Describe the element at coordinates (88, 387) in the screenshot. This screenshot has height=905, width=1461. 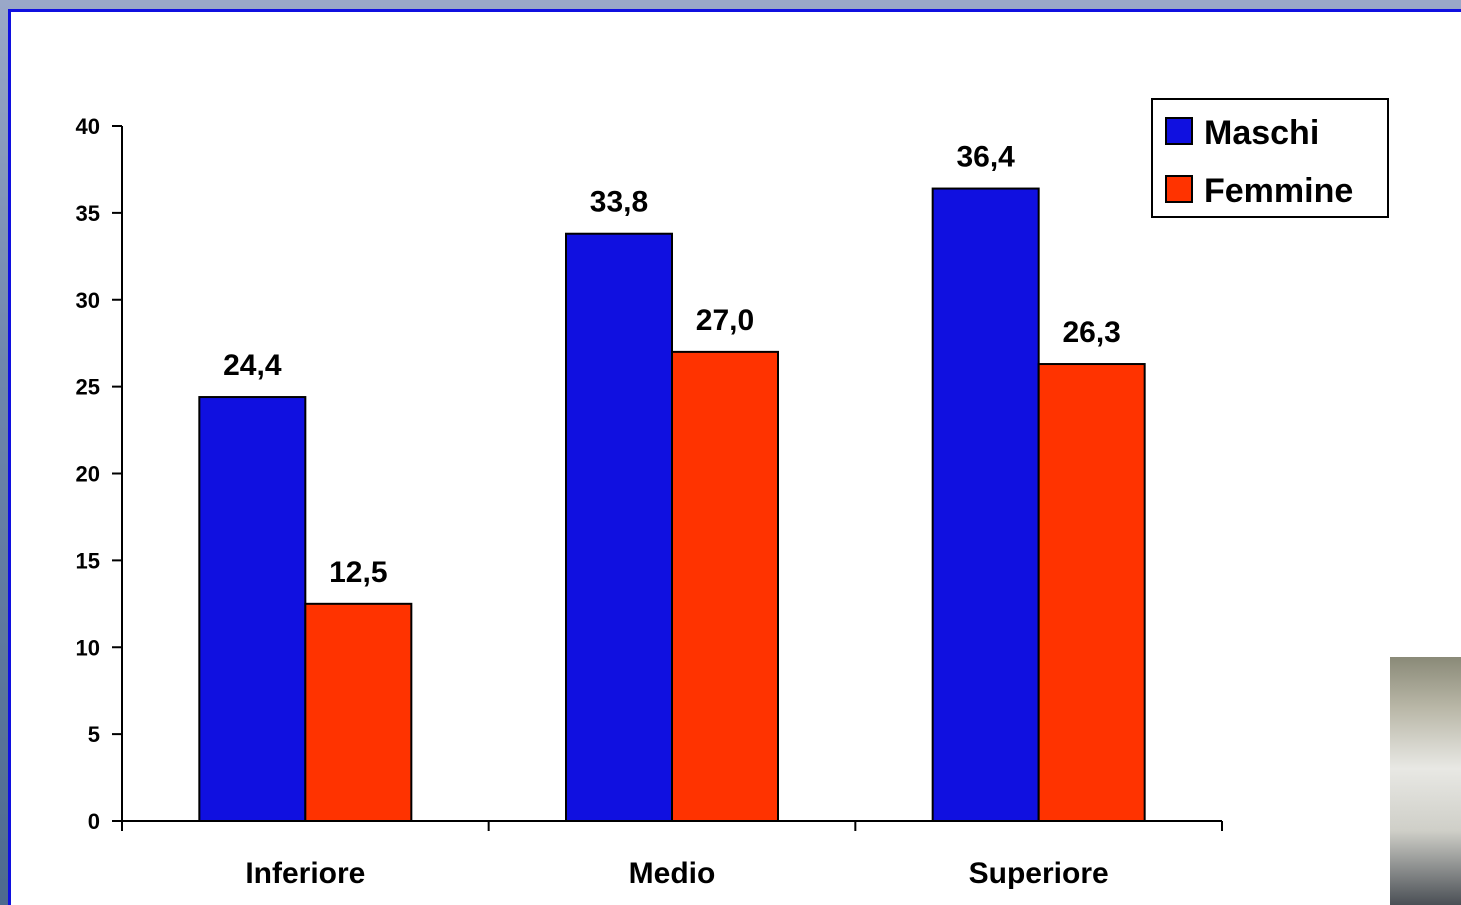
I see `y-tick-label: 25` at that location.